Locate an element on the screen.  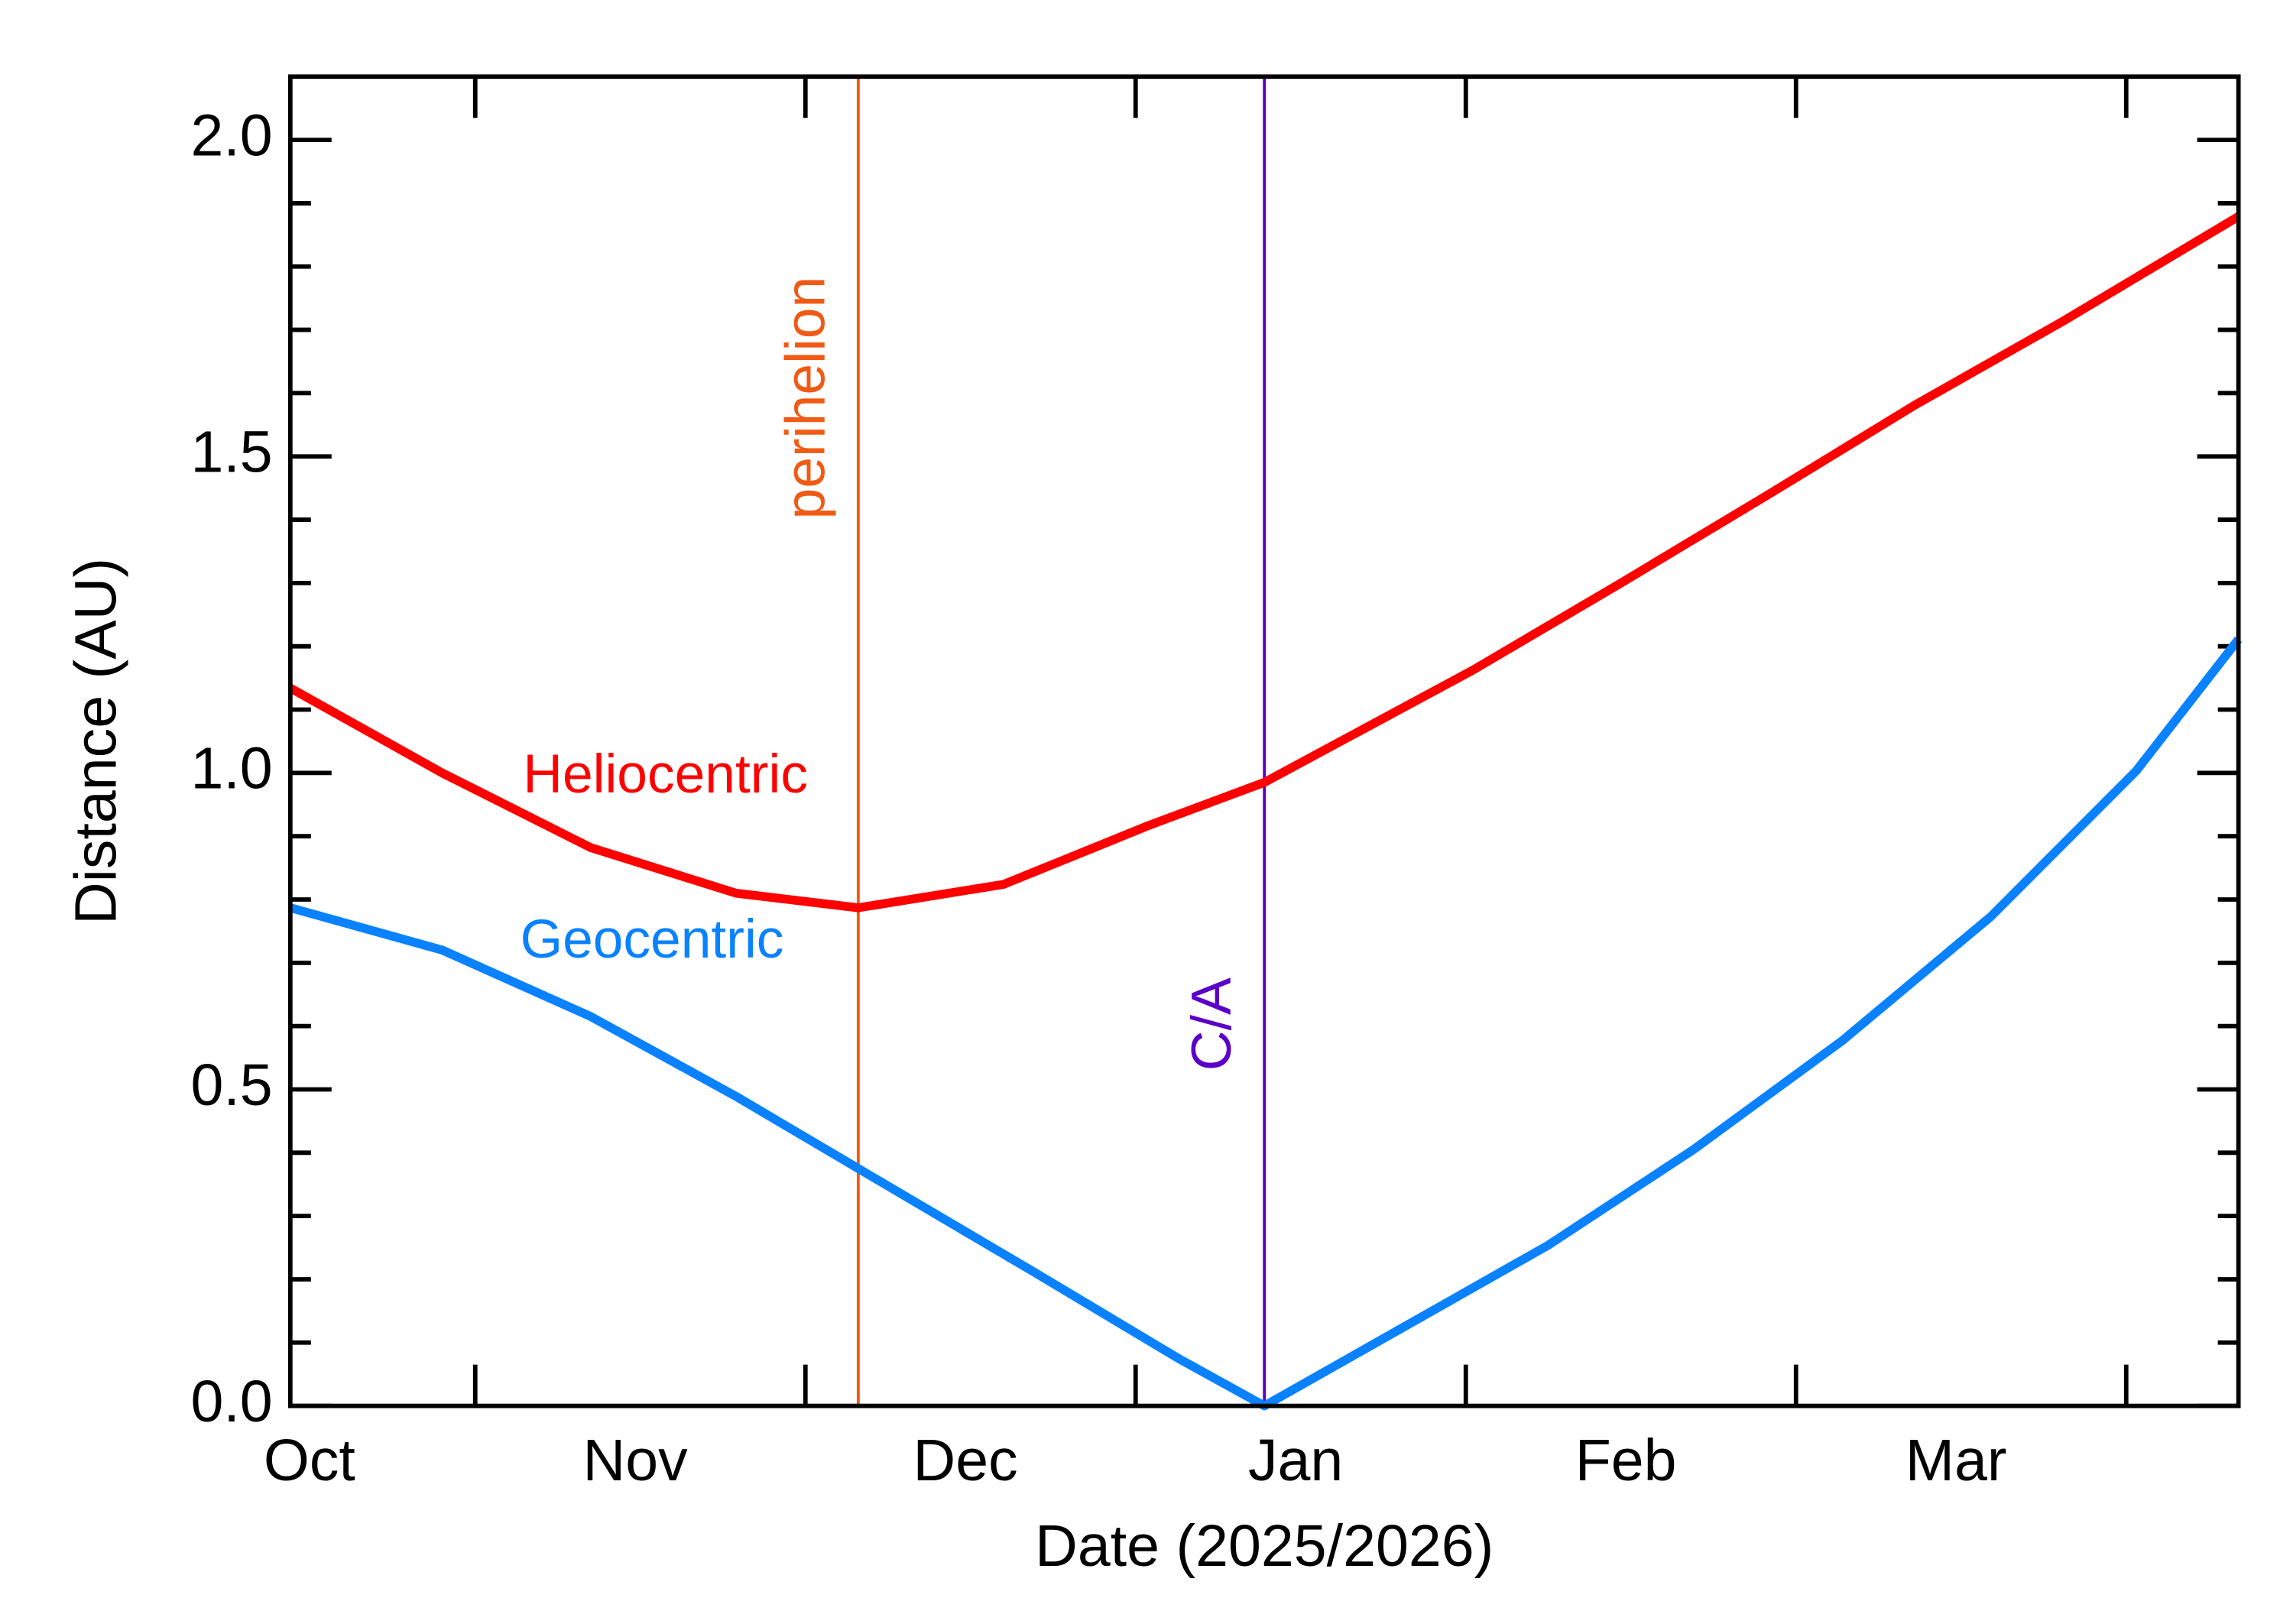
x-tick-label: Dec is located at coordinates (966, 1460).